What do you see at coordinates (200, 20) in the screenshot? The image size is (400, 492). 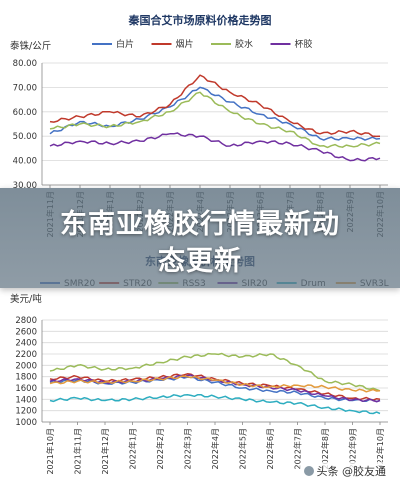 I see `chart-title: 秦国合艾市场原料价格走势图` at bounding box center [200, 20].